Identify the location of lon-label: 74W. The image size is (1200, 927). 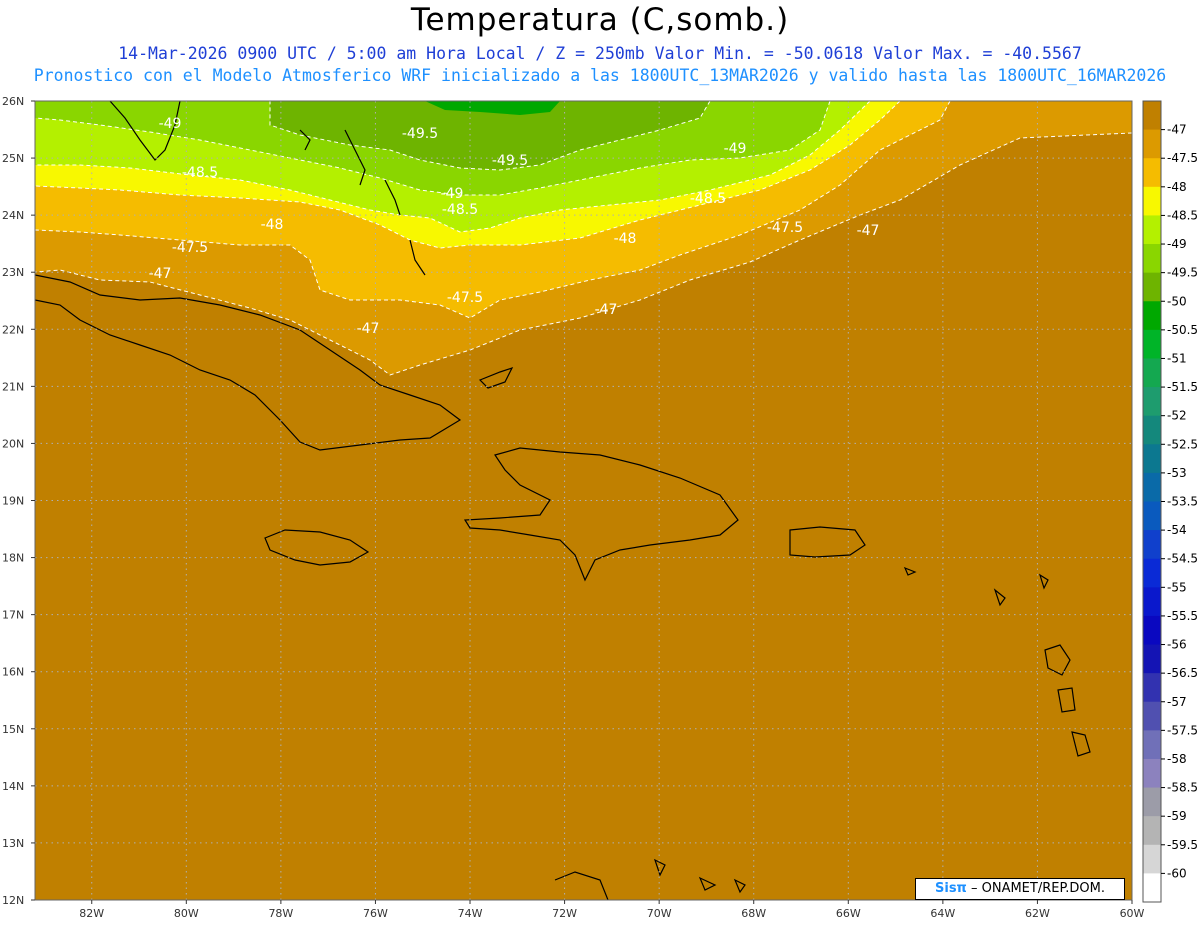
(470, 913).